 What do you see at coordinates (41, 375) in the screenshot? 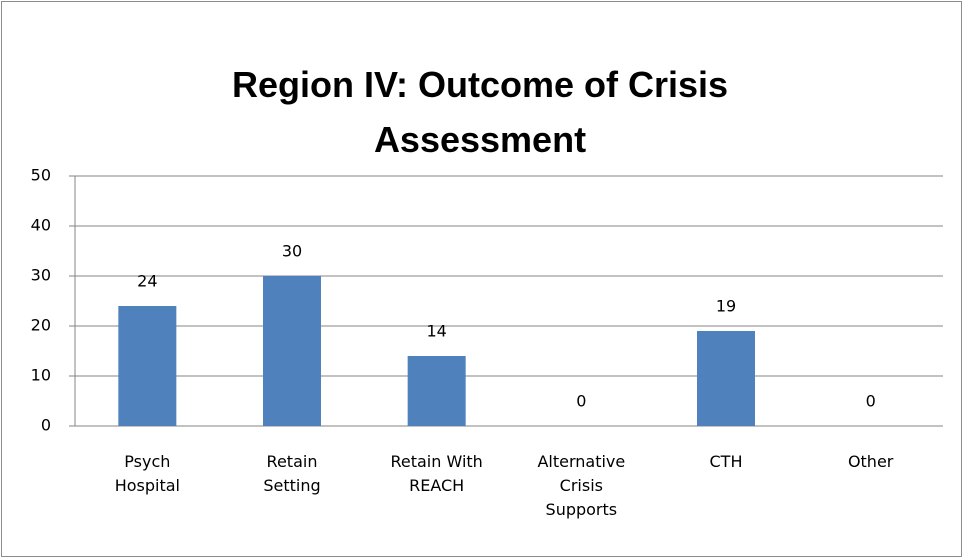
I see `y-tick-label: 10` at bounding box center [41, 375].